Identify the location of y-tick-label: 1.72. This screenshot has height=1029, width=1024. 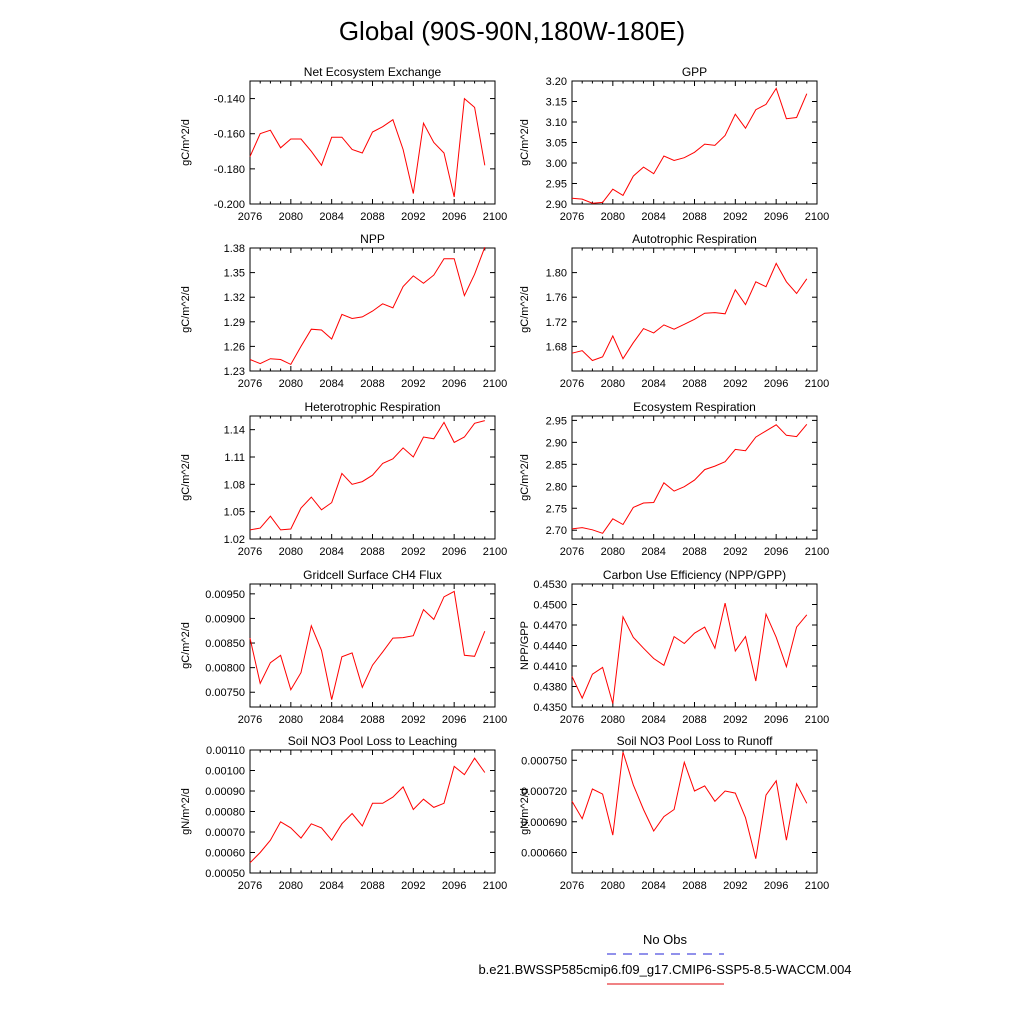
(556, 323).